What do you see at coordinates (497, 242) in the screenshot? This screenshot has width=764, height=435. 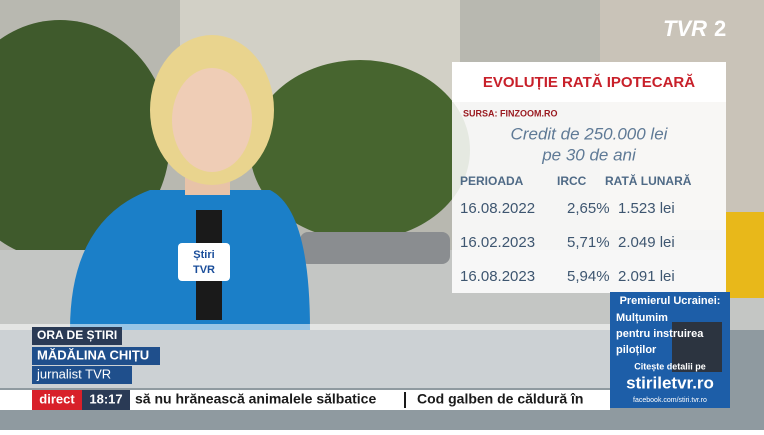 I see `table-cell: 16.02.2023` at bounding box center [497, 242].